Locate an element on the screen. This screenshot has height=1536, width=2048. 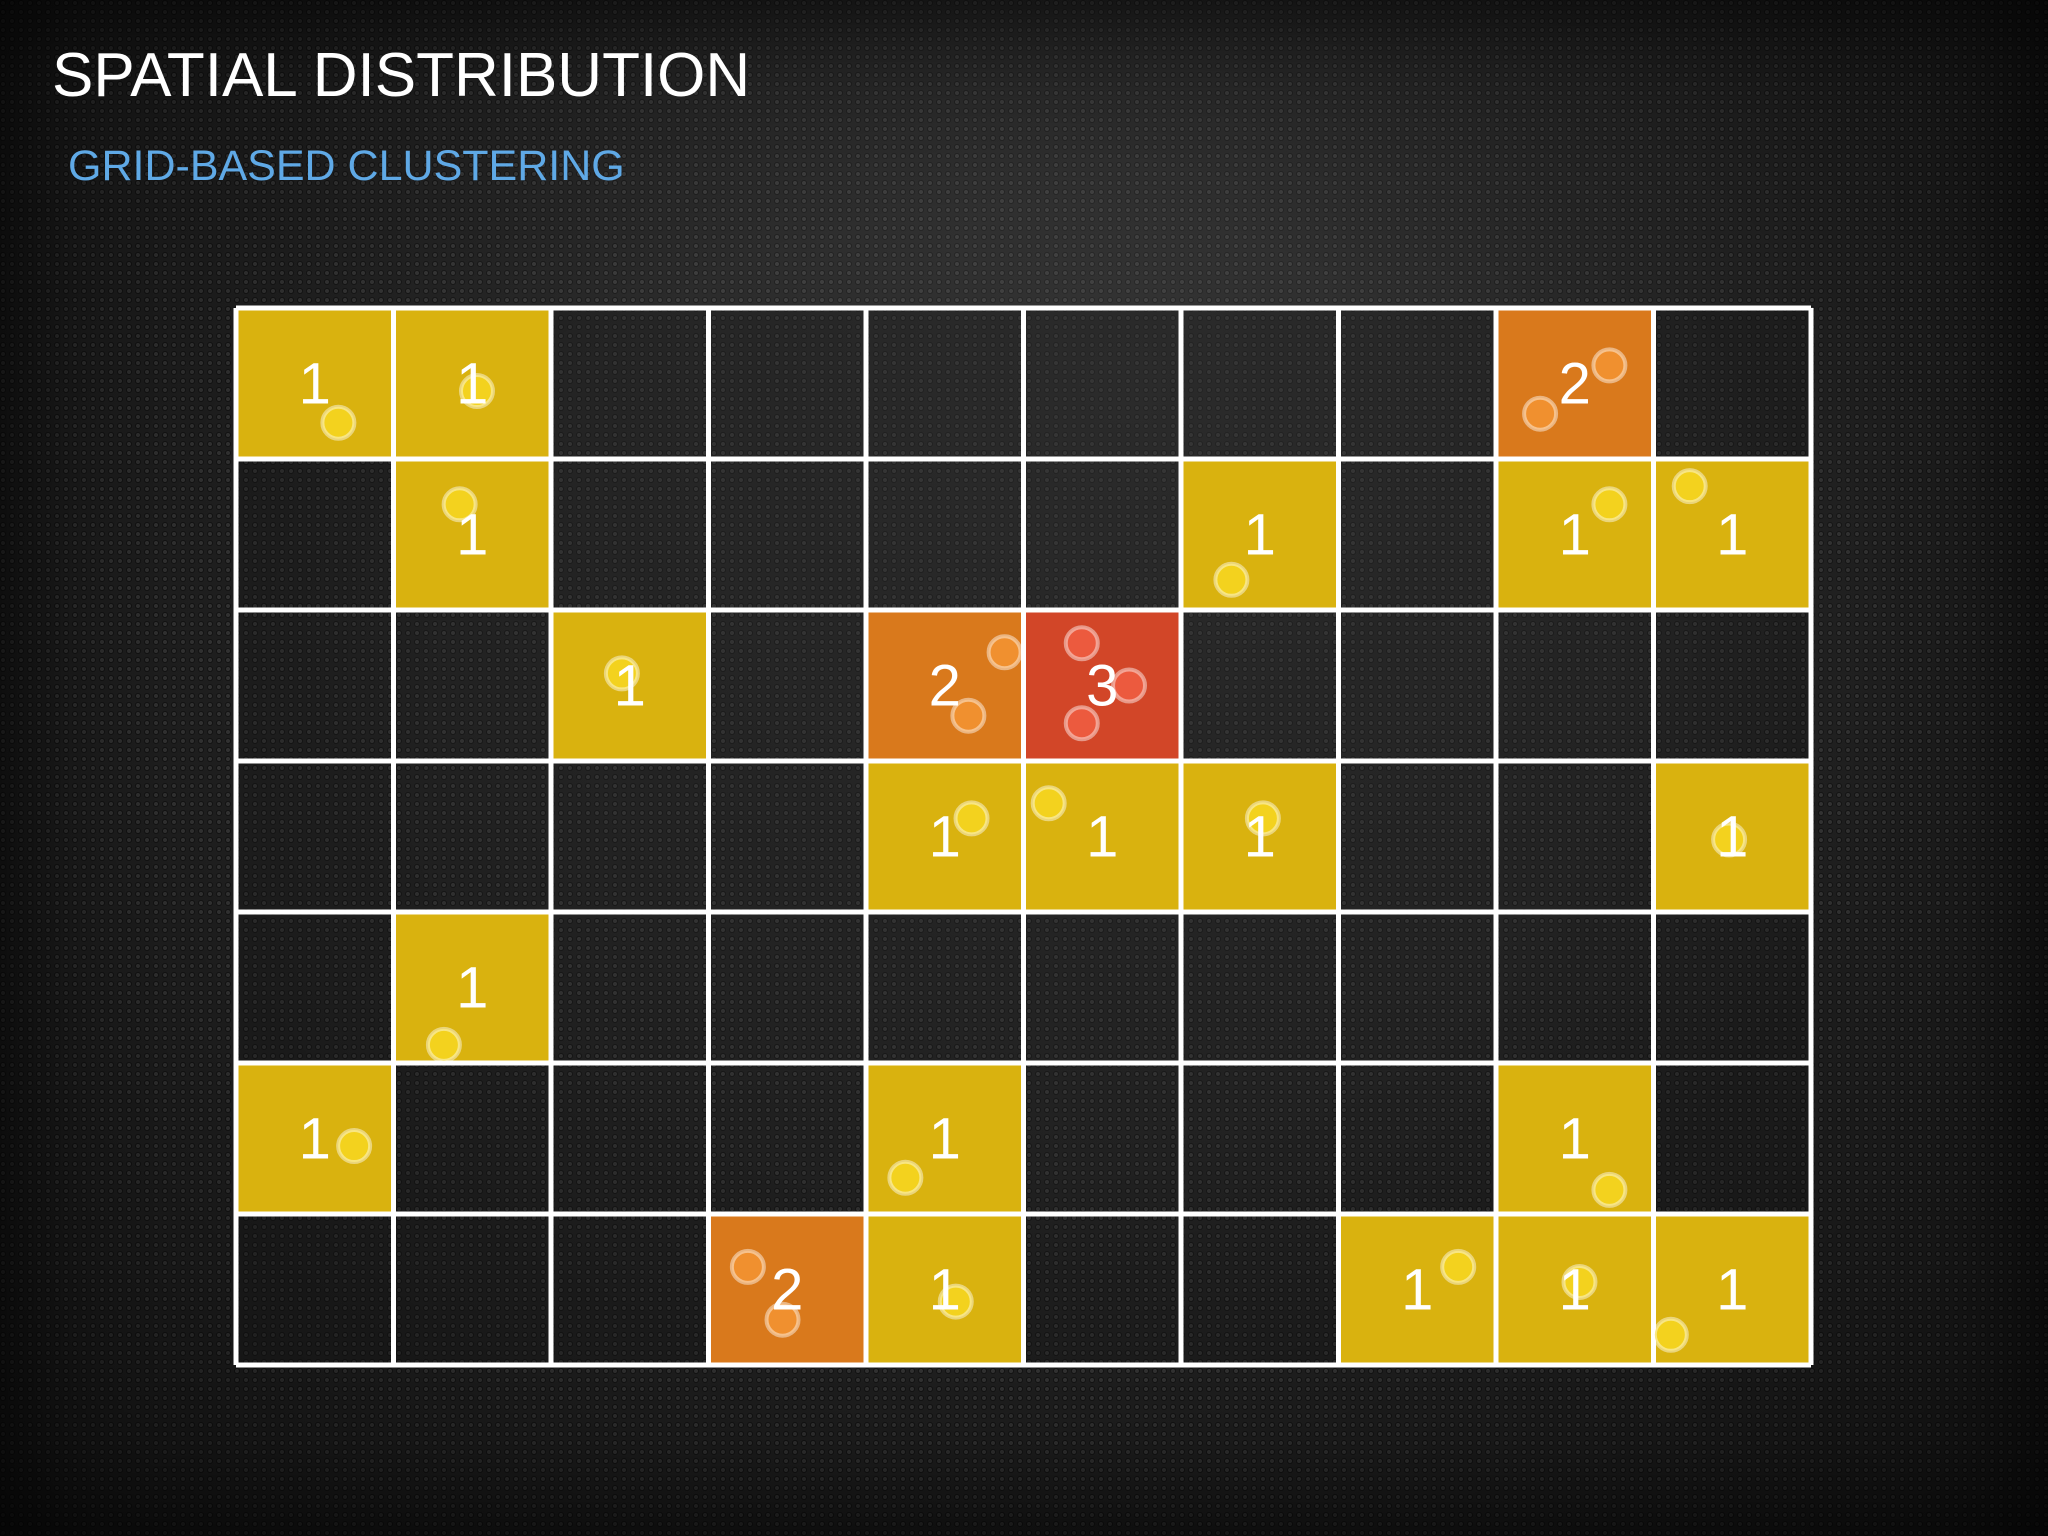
cell-count-r2-c7: 1 is located at coordinates (1260, 535).